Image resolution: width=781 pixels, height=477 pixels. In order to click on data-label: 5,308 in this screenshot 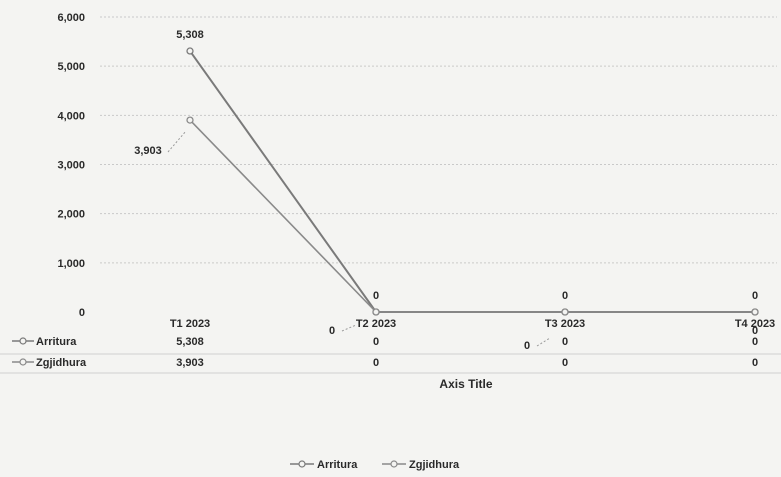, I will do `click(190, 35)`.